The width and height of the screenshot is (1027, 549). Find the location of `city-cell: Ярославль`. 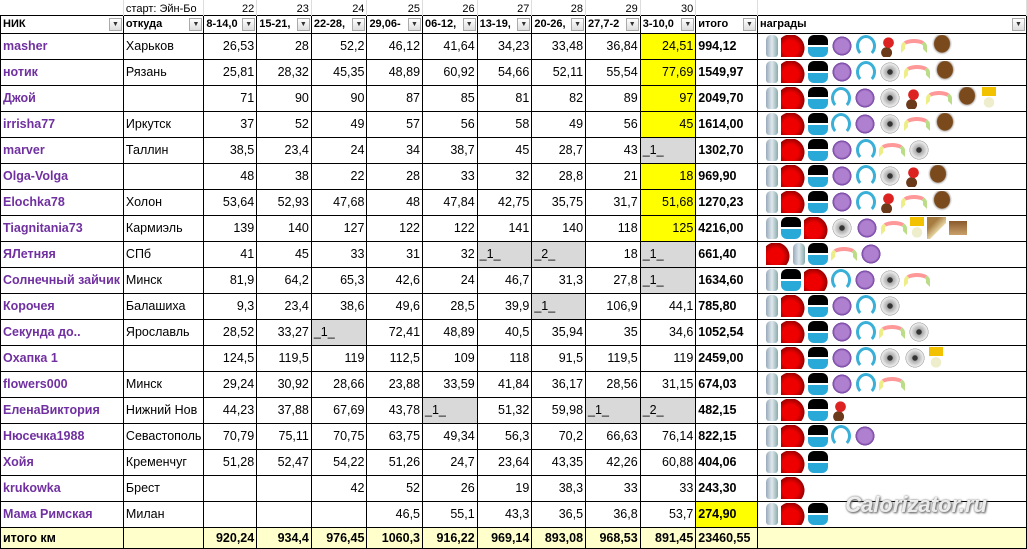

city-cell: Ярославль is located at coordinates (163, 332).